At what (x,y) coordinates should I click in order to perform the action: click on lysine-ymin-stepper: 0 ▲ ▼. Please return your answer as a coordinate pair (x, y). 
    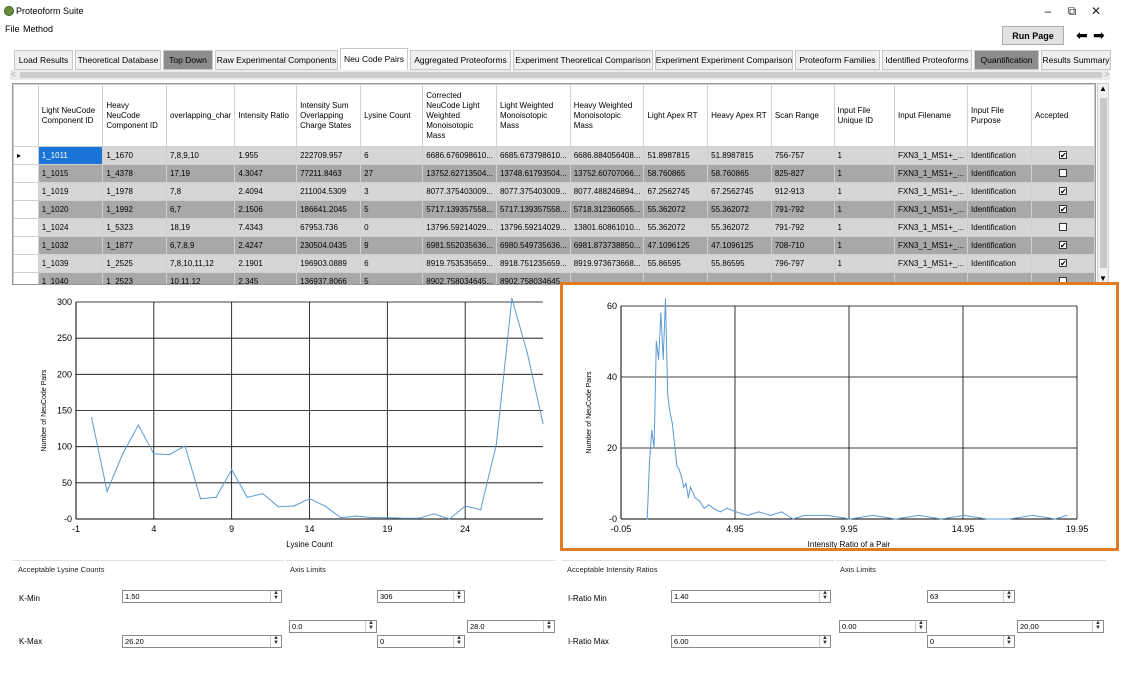
    Looking at the image, I should click on (421, 641).